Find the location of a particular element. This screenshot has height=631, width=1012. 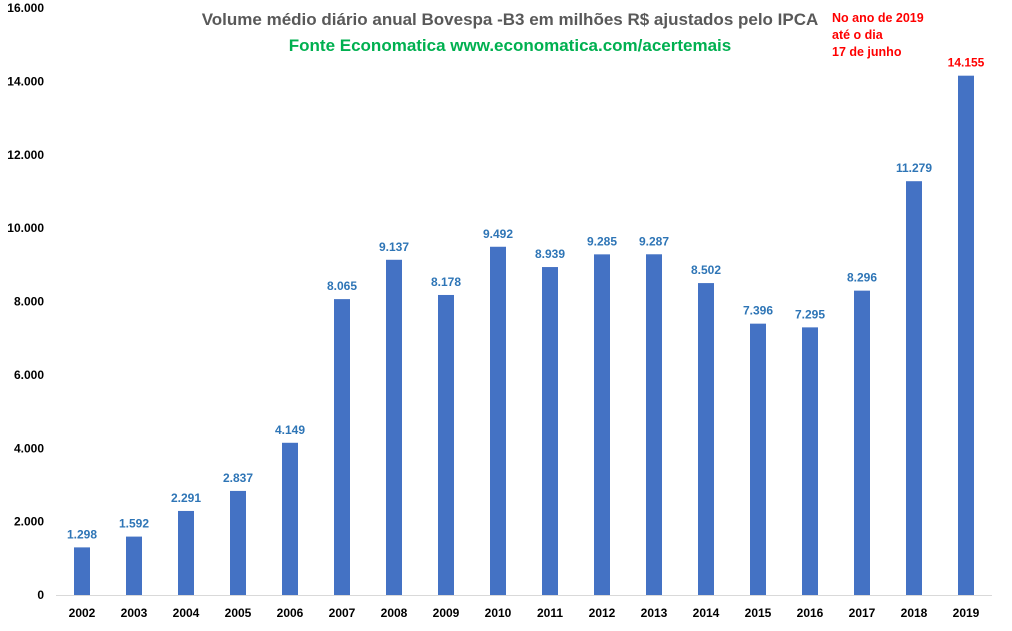

x-tick-label: 2013 is located at coordinates (654, 613).